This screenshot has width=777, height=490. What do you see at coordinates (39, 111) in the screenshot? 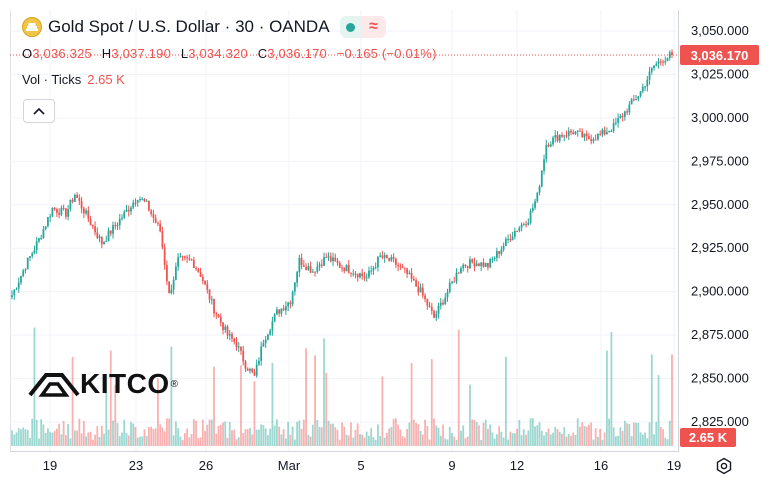
I see `collapse-legend-button` at bounding box center [39, 111].